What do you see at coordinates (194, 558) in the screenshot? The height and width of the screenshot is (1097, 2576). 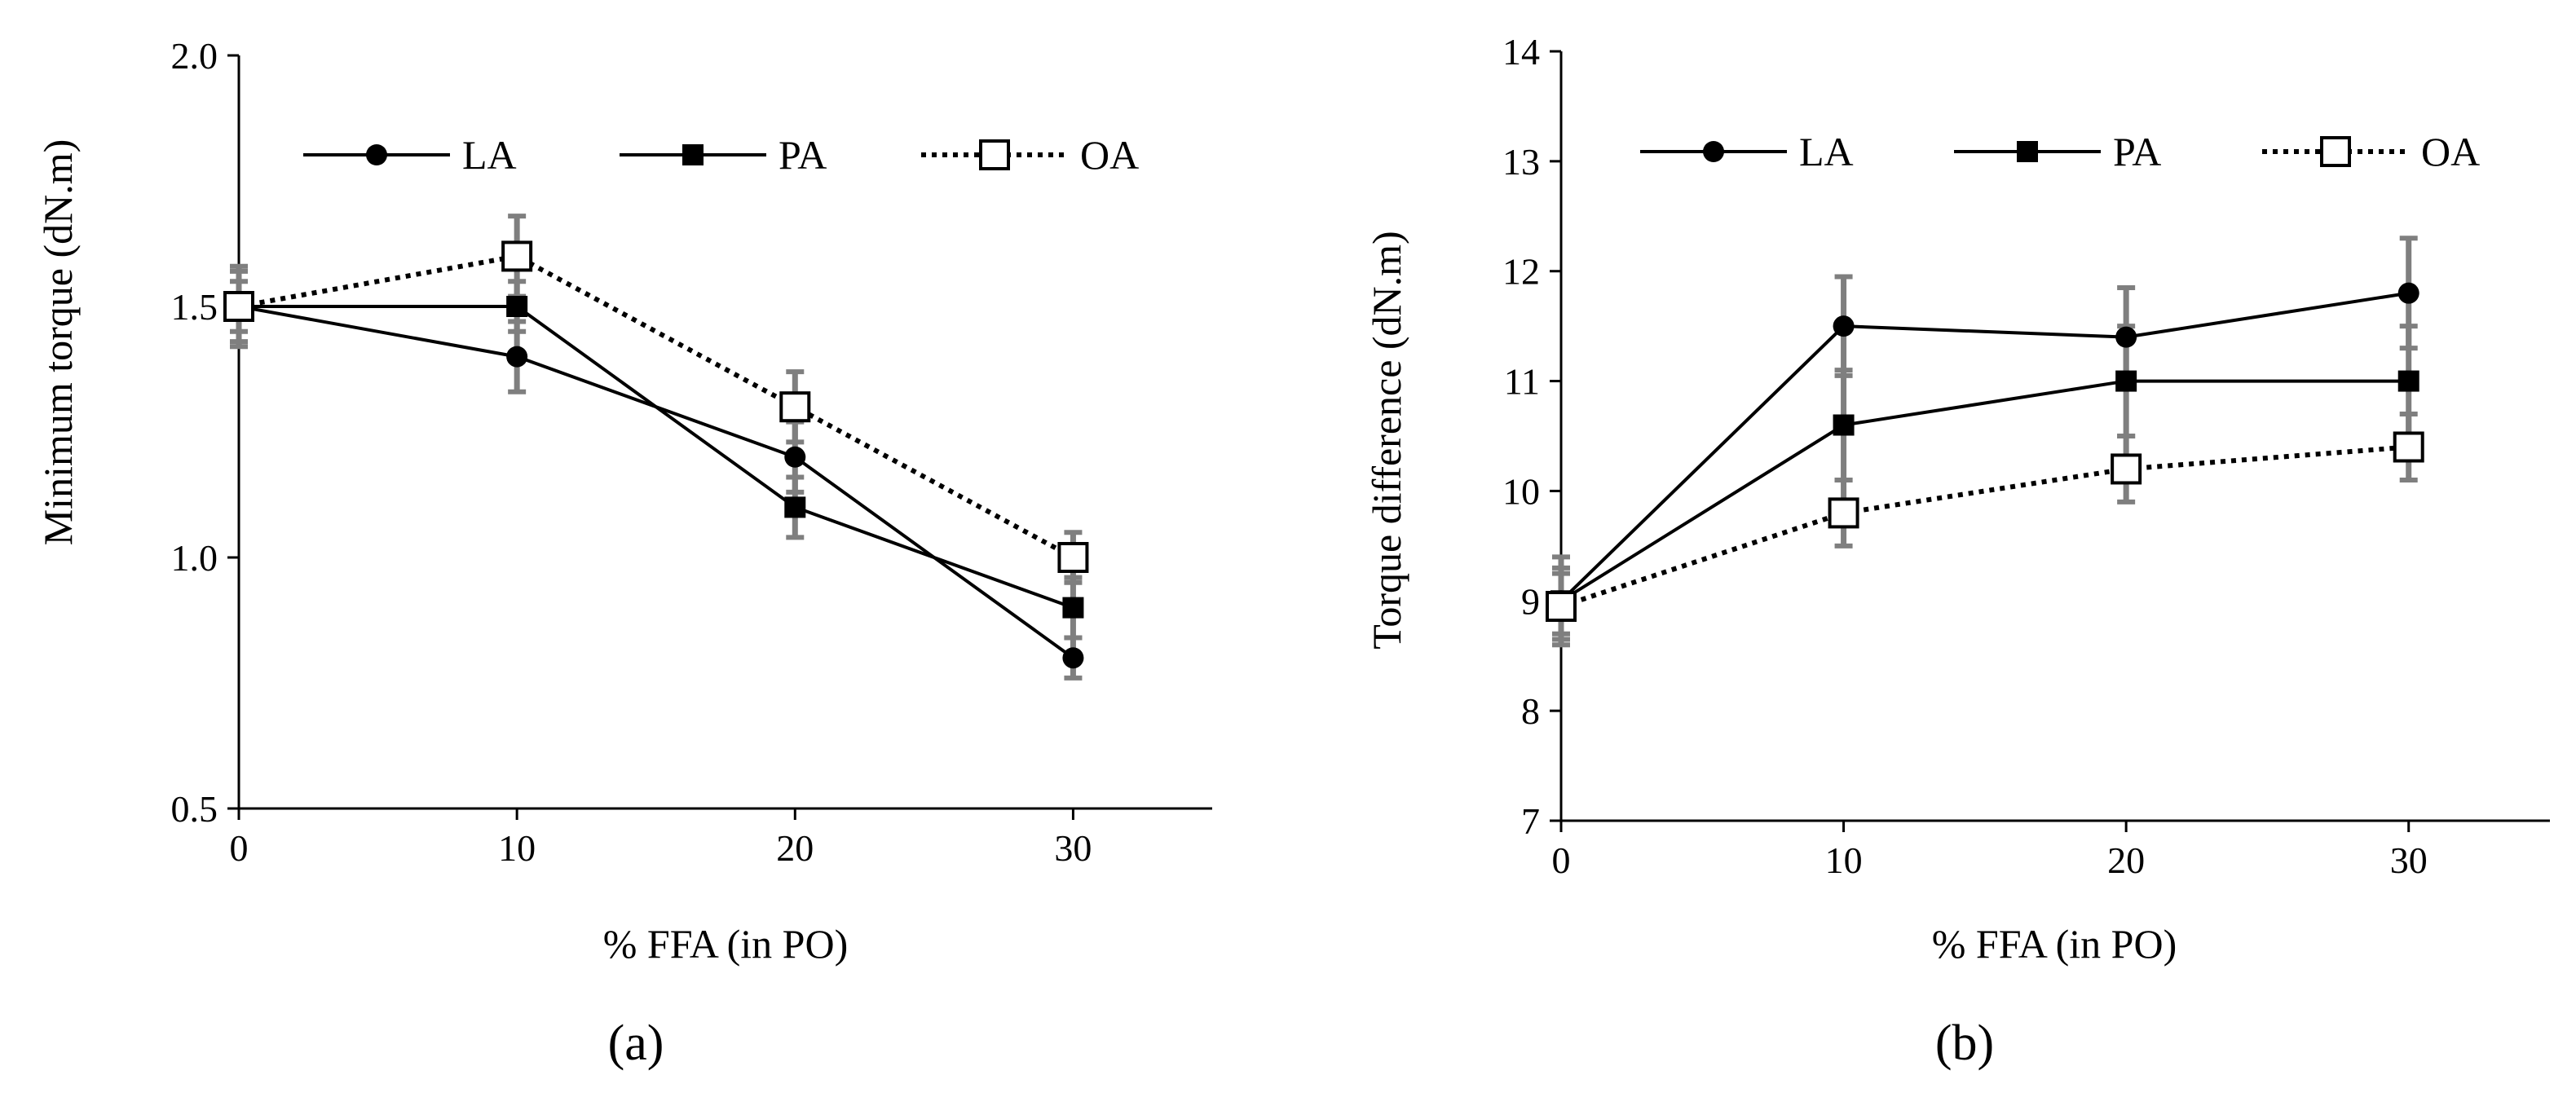 I see `y-tick-label: 1.0` at bounding box center [194, 558].